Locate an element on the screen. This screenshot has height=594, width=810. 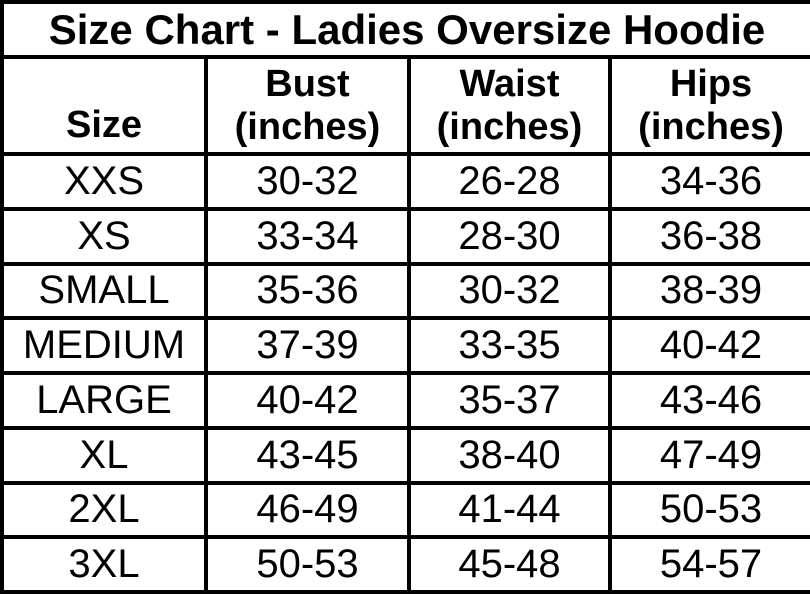
size-cell: 2XL is located at coordinates (104, 510).